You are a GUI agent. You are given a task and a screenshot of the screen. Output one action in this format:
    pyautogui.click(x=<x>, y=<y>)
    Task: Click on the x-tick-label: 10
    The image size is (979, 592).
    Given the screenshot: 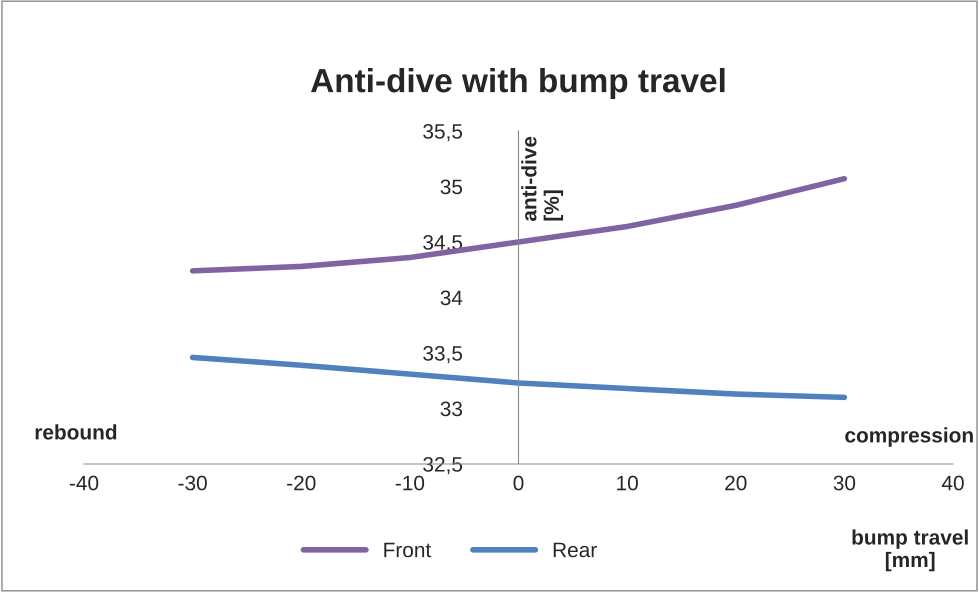 What is the action you would take?
    pyautogui.click(x=627, y=483)
    